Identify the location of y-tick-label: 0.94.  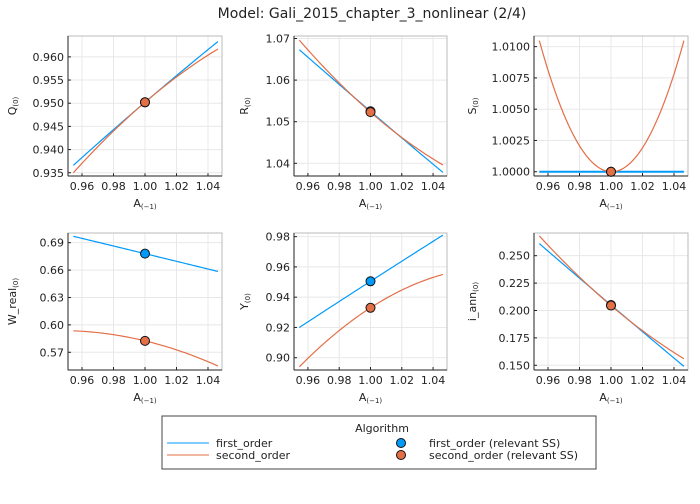
(278, 297).